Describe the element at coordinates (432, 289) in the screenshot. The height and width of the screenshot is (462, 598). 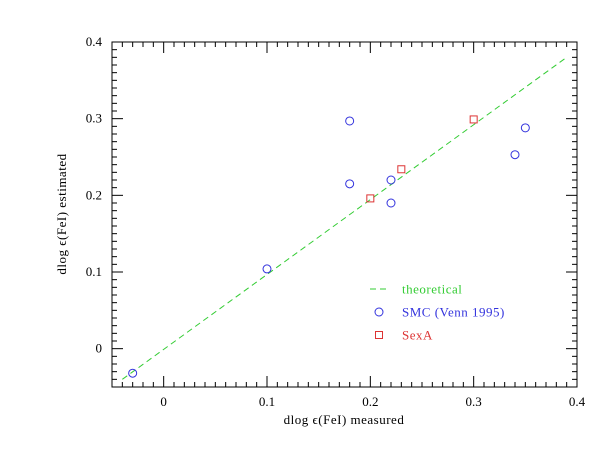
I see `legend-label: theoretical` at that location.